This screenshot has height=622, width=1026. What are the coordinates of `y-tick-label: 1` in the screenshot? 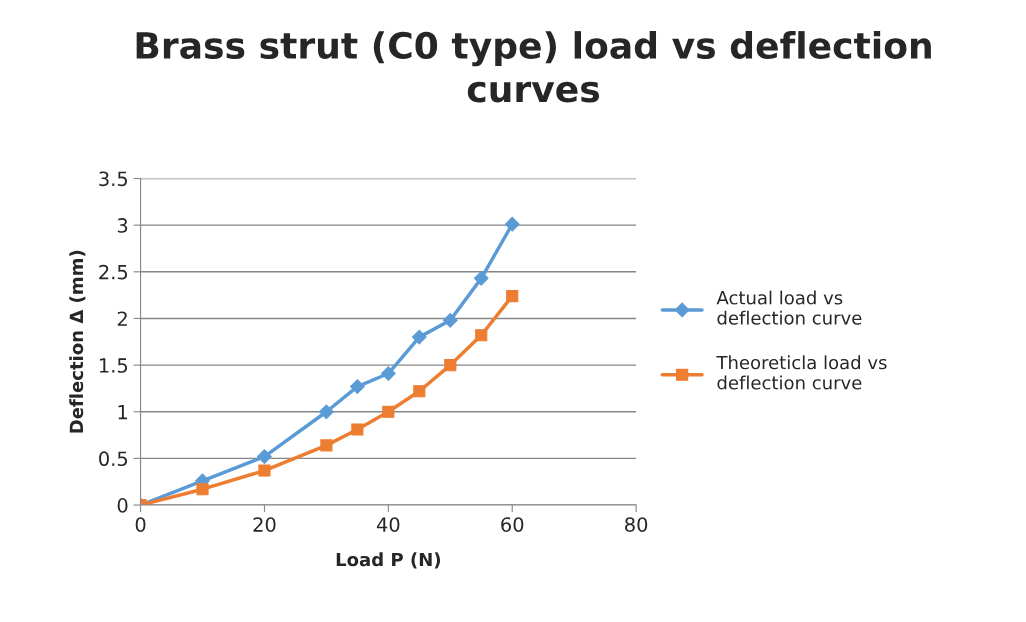 It's located at (122, 412).